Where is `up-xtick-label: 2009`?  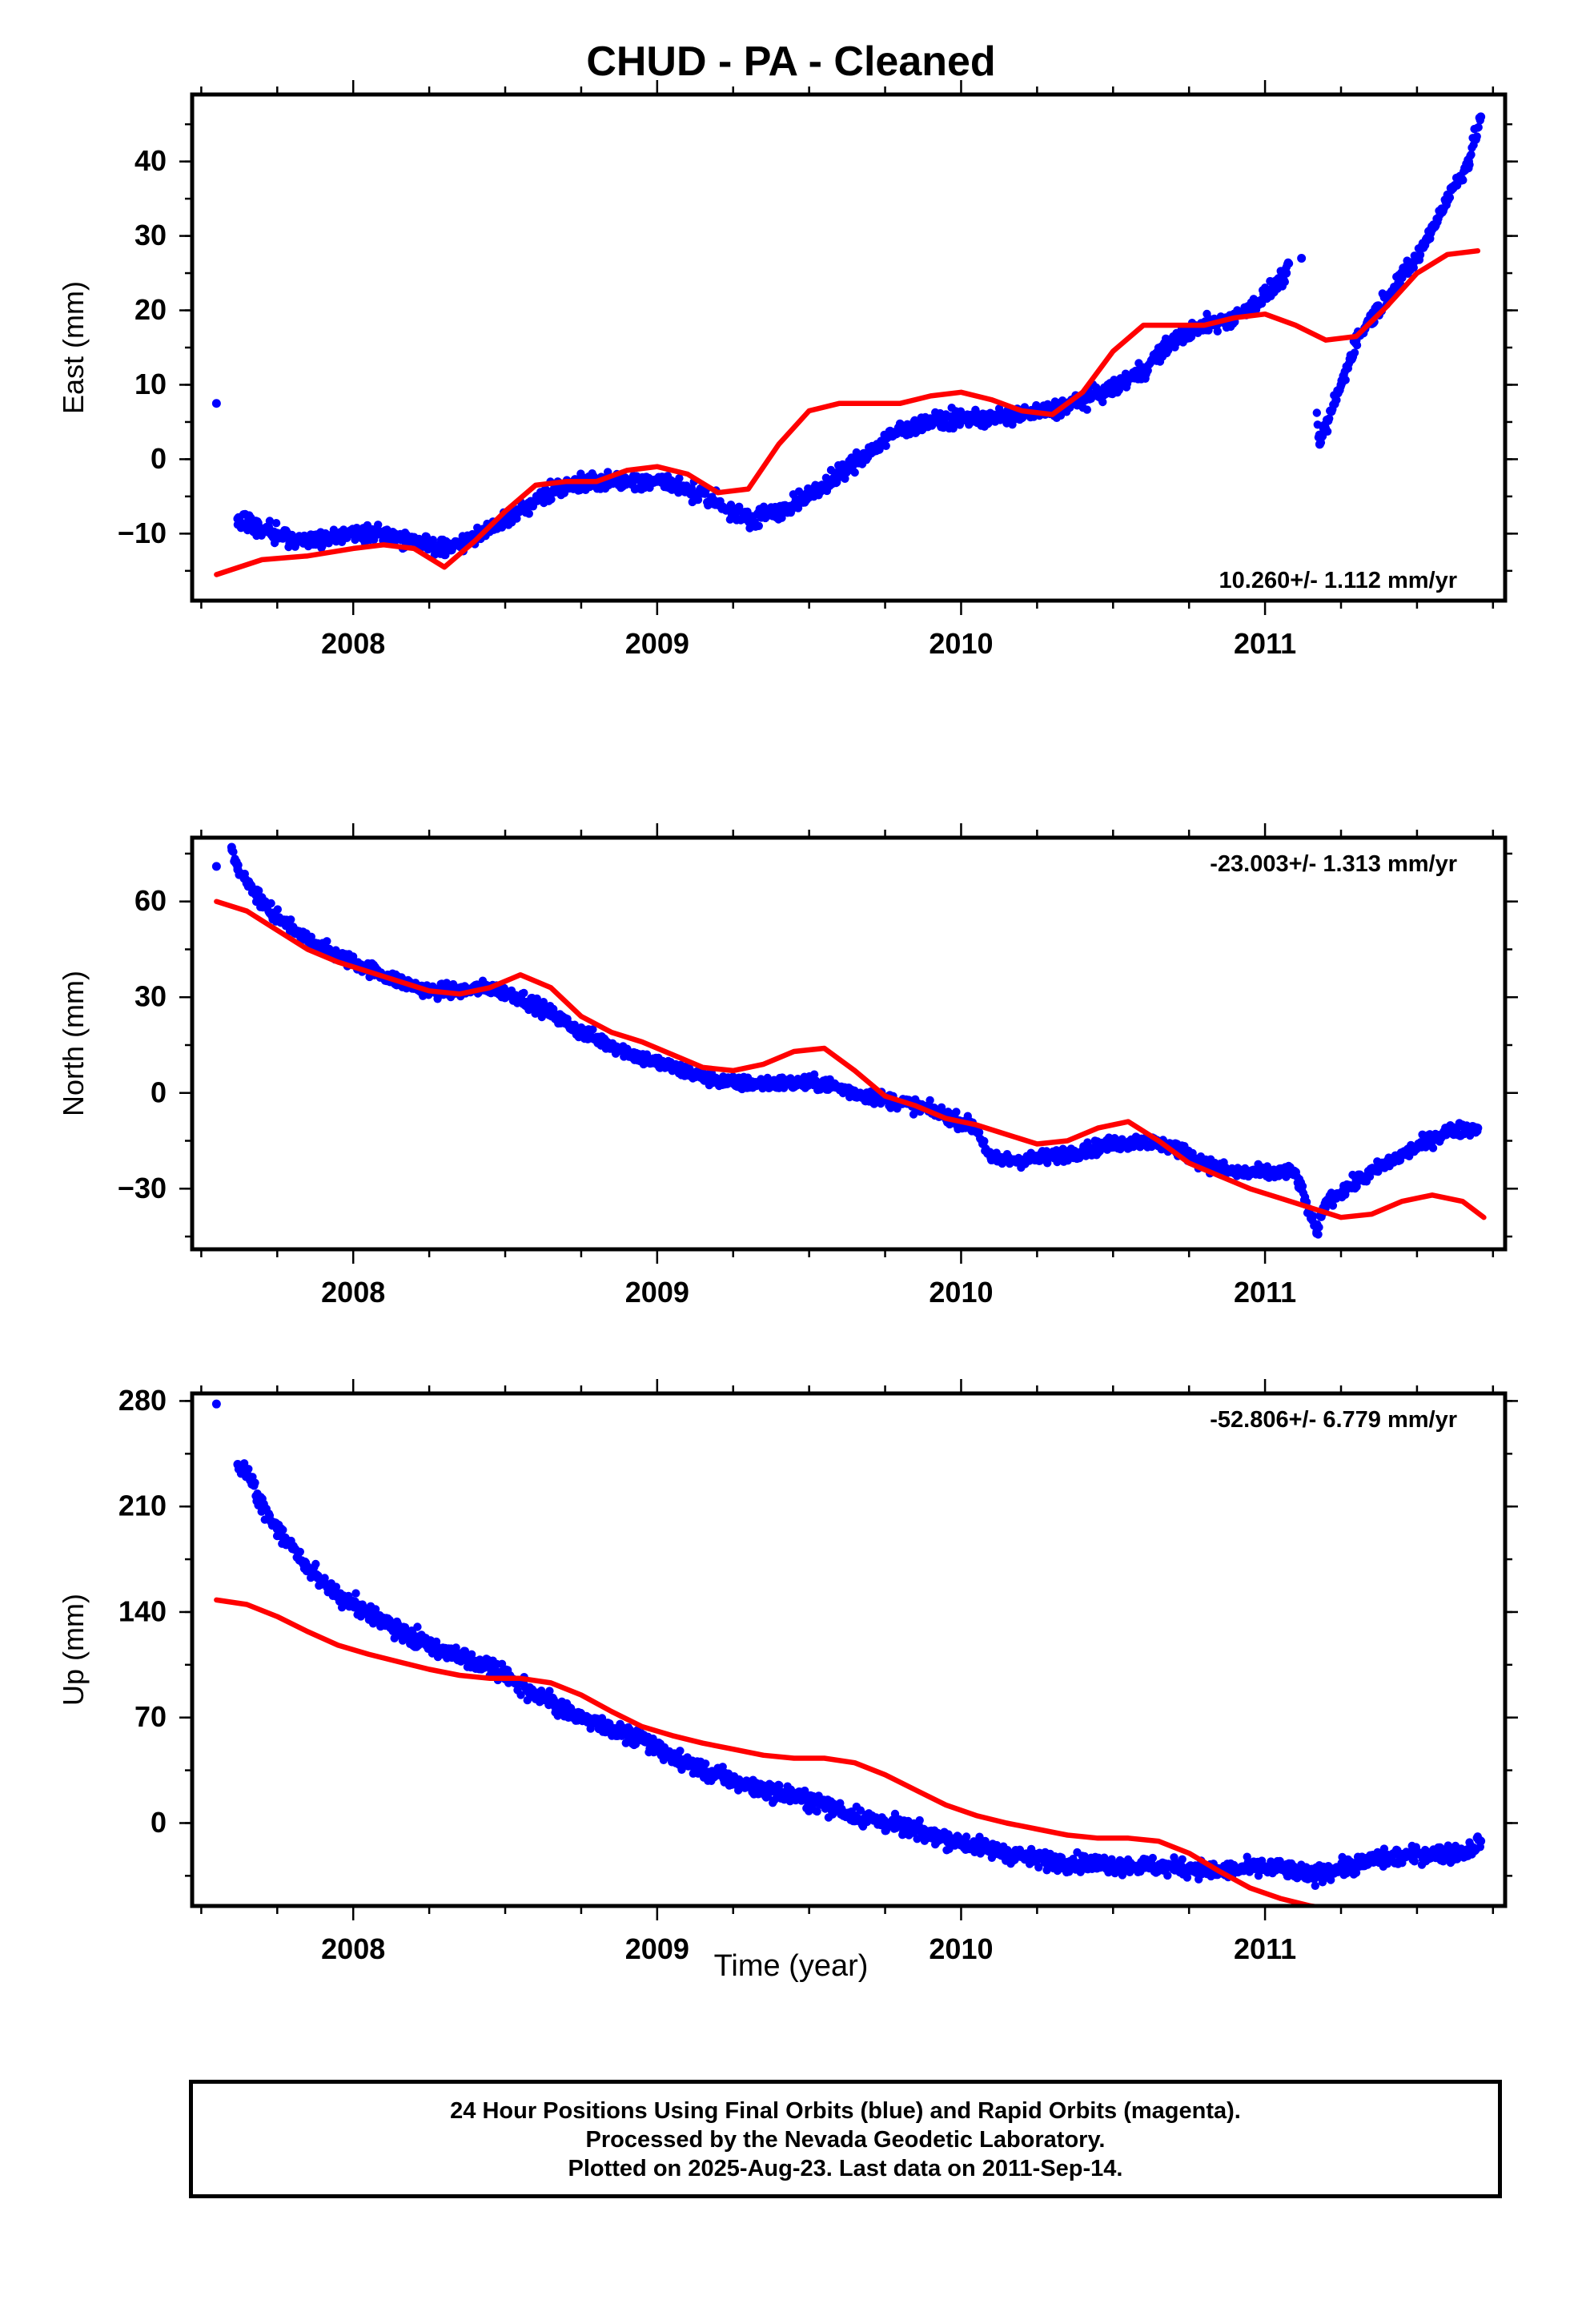 up-xtick-label: 2009 is located at coordinates (657, 1949).